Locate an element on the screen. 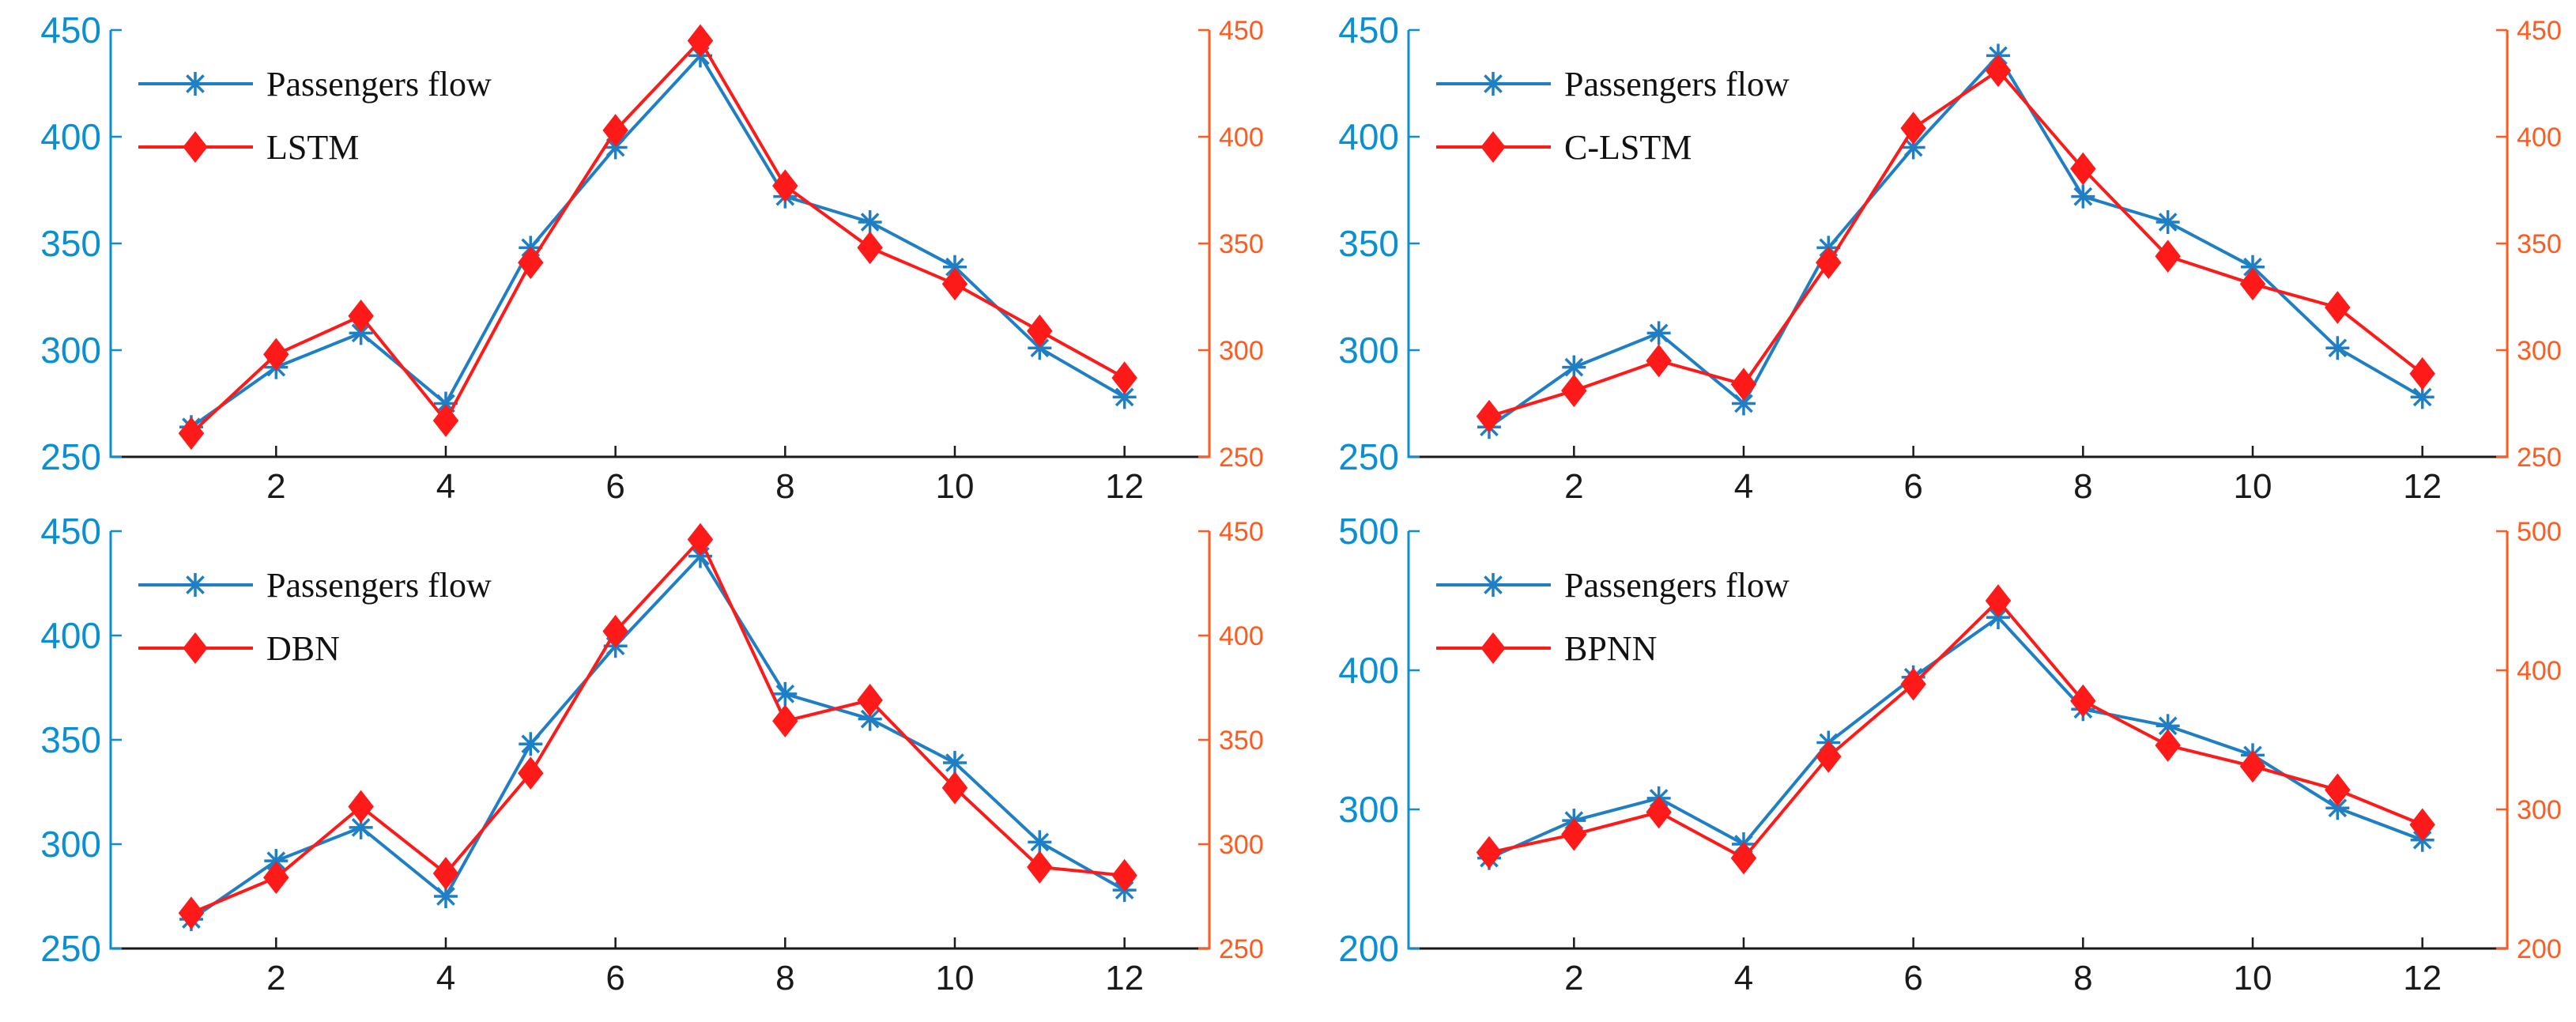 The width and height of the screenshot is (2576, 1022). legend-entry-predicted: C-LSTM is located at coordinates (1564, 147).